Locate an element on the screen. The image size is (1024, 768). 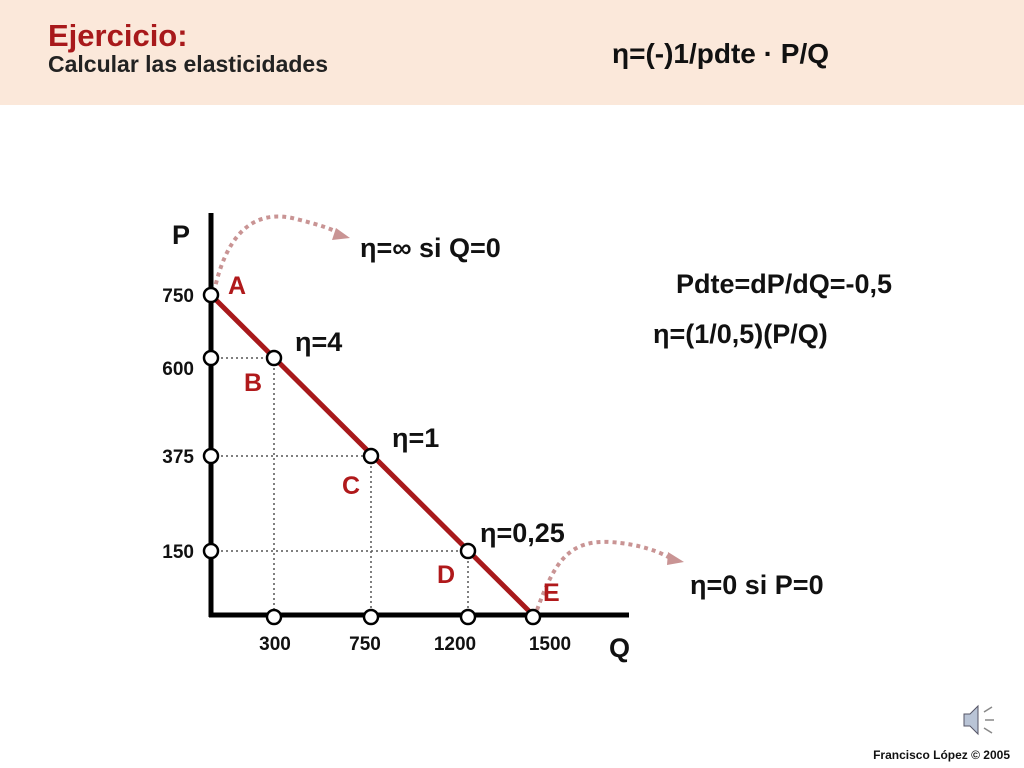
point-label: A is located at coordinates (237, 286).